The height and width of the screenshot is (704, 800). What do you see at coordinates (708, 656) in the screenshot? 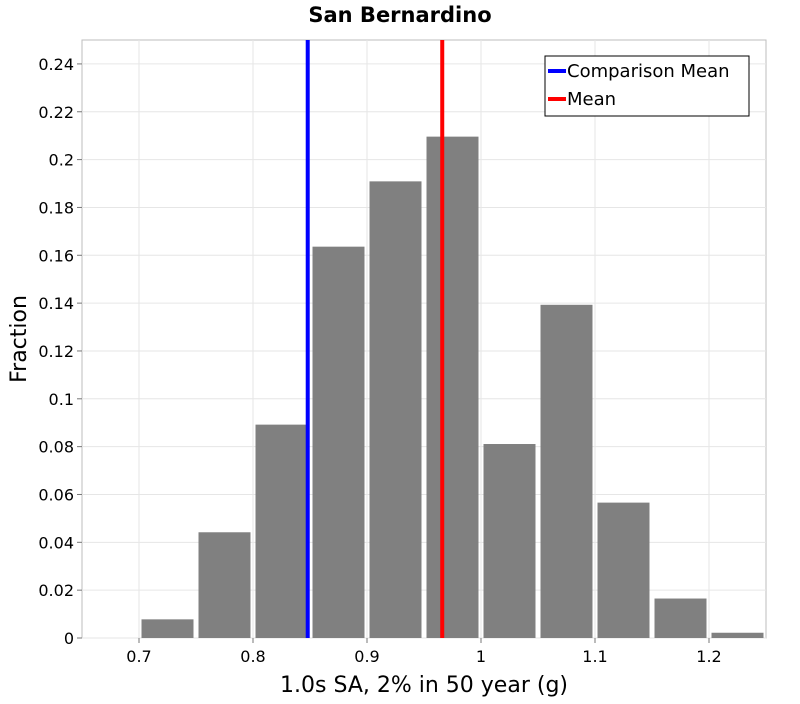
I see `x-tick-label: 1.2` at bounding box center [708, 656].